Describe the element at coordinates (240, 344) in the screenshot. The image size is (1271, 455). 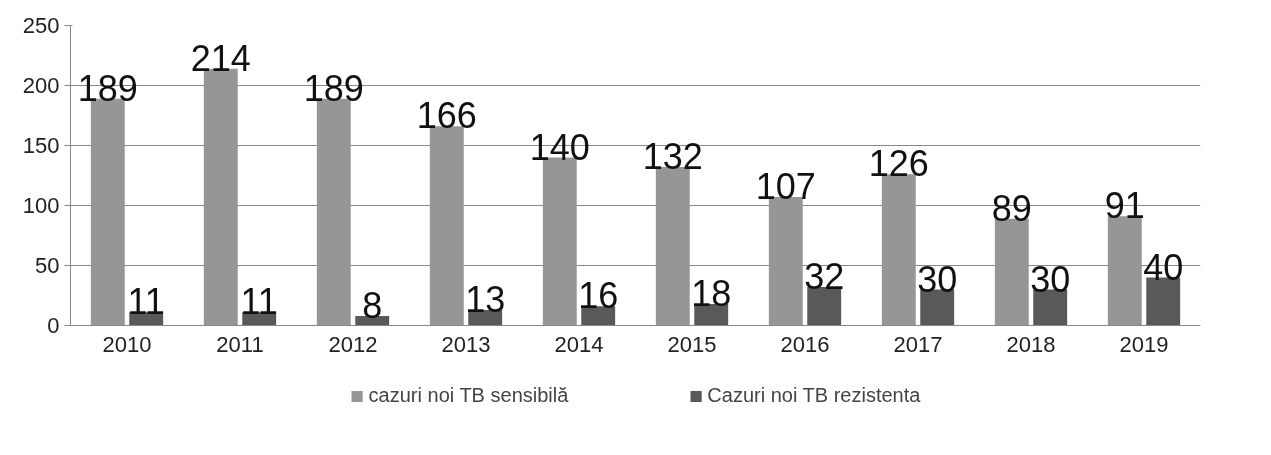
I see `x-tick-label: 2011` at that location.